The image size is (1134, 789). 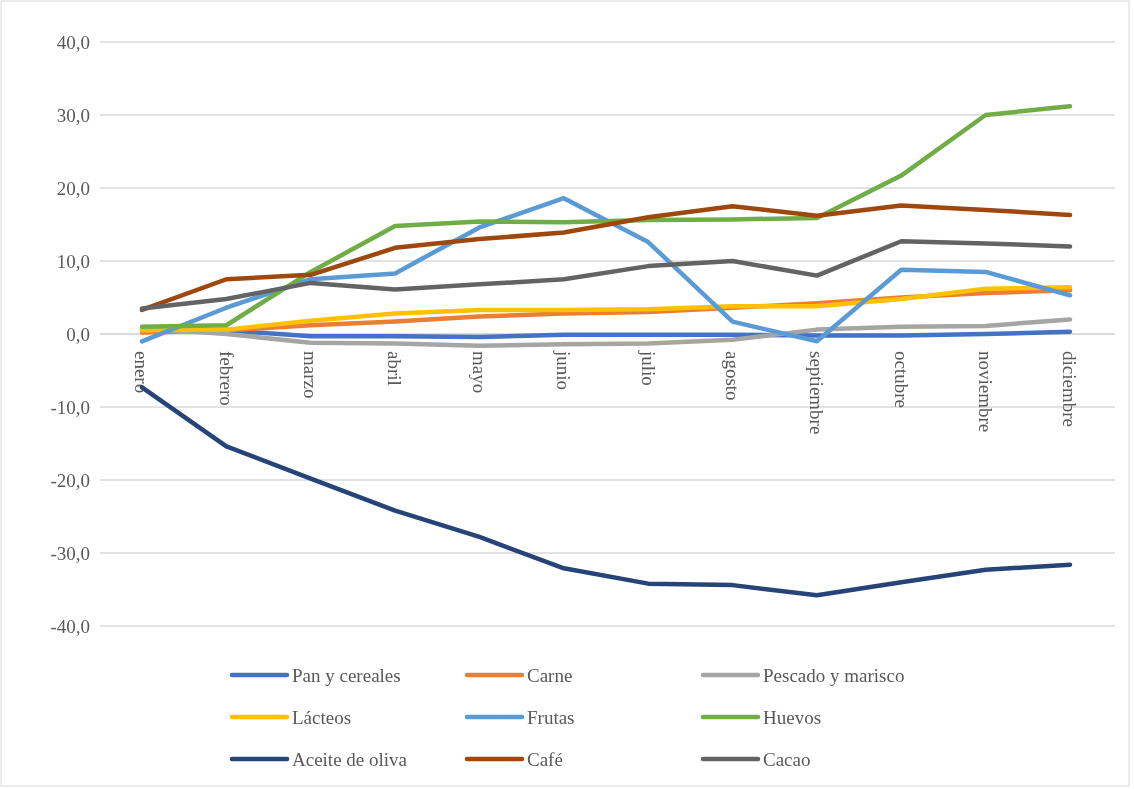 What do you see at coordinates (648, 368) in the screenshot?
I see `x-tick-label: julio` at bounding box center [648, 368].